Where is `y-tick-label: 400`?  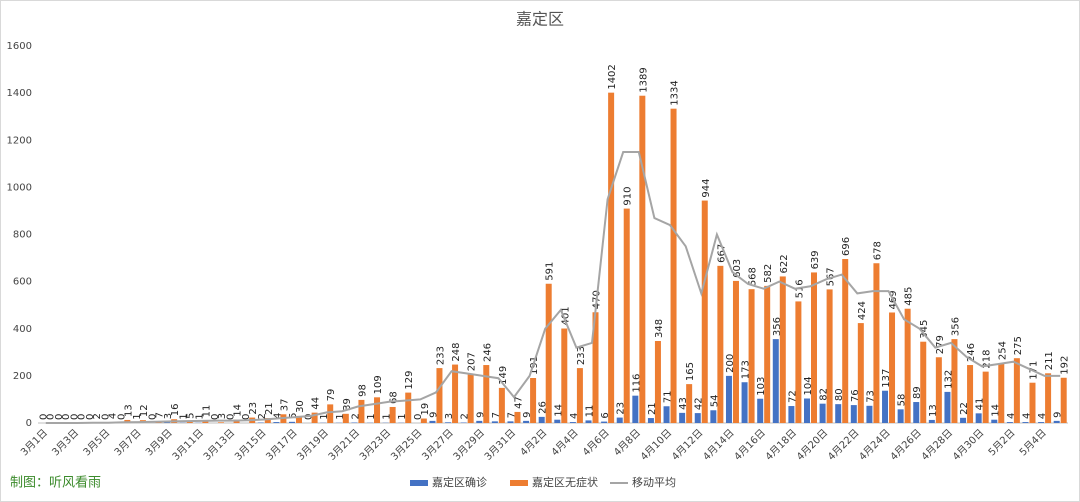 y-tick-label: 400 is located at coordinates (22, 329).